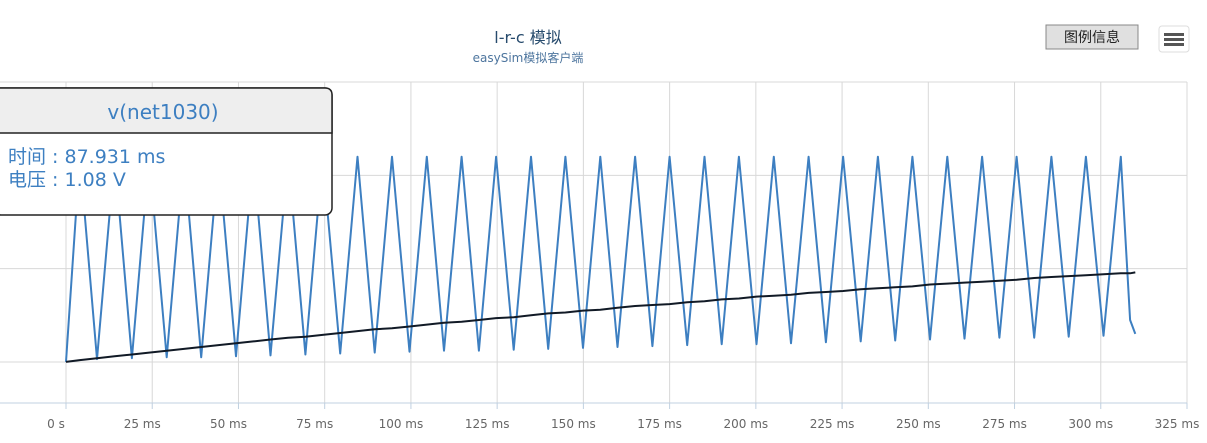 This screenshot has height=443, width=1207. Describe the element at coordinates (1090, 424) in the screenshot. I see `x-tick-label: 300 ms` at that location.